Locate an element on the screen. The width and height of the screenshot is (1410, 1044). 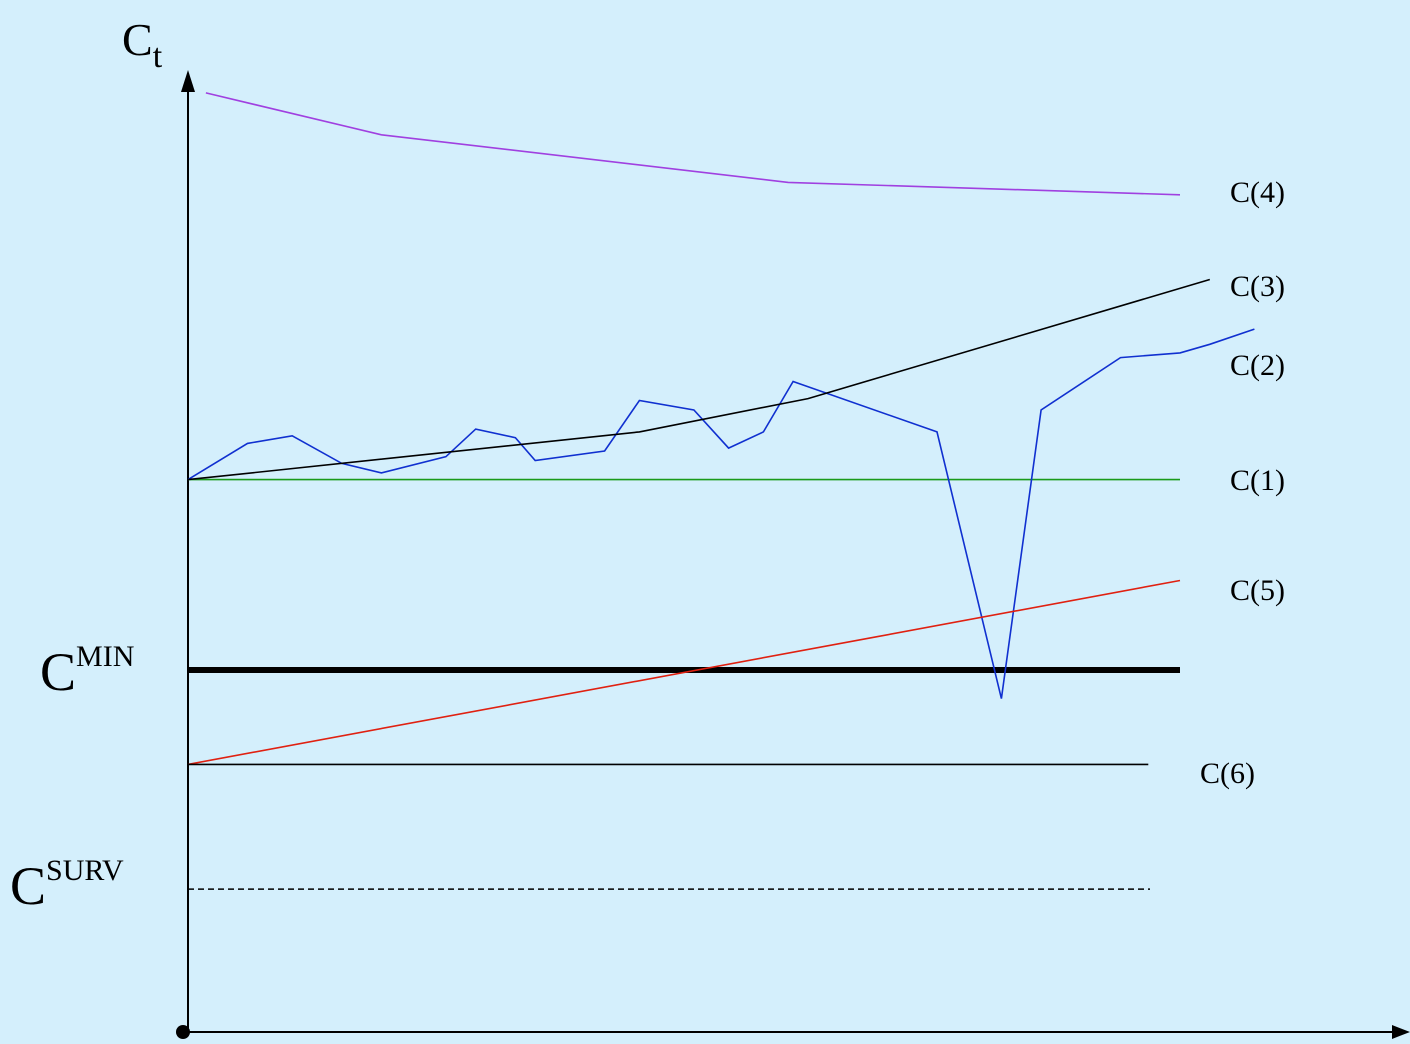
y-axis-label-main: C is located at coordinates (137, 39).